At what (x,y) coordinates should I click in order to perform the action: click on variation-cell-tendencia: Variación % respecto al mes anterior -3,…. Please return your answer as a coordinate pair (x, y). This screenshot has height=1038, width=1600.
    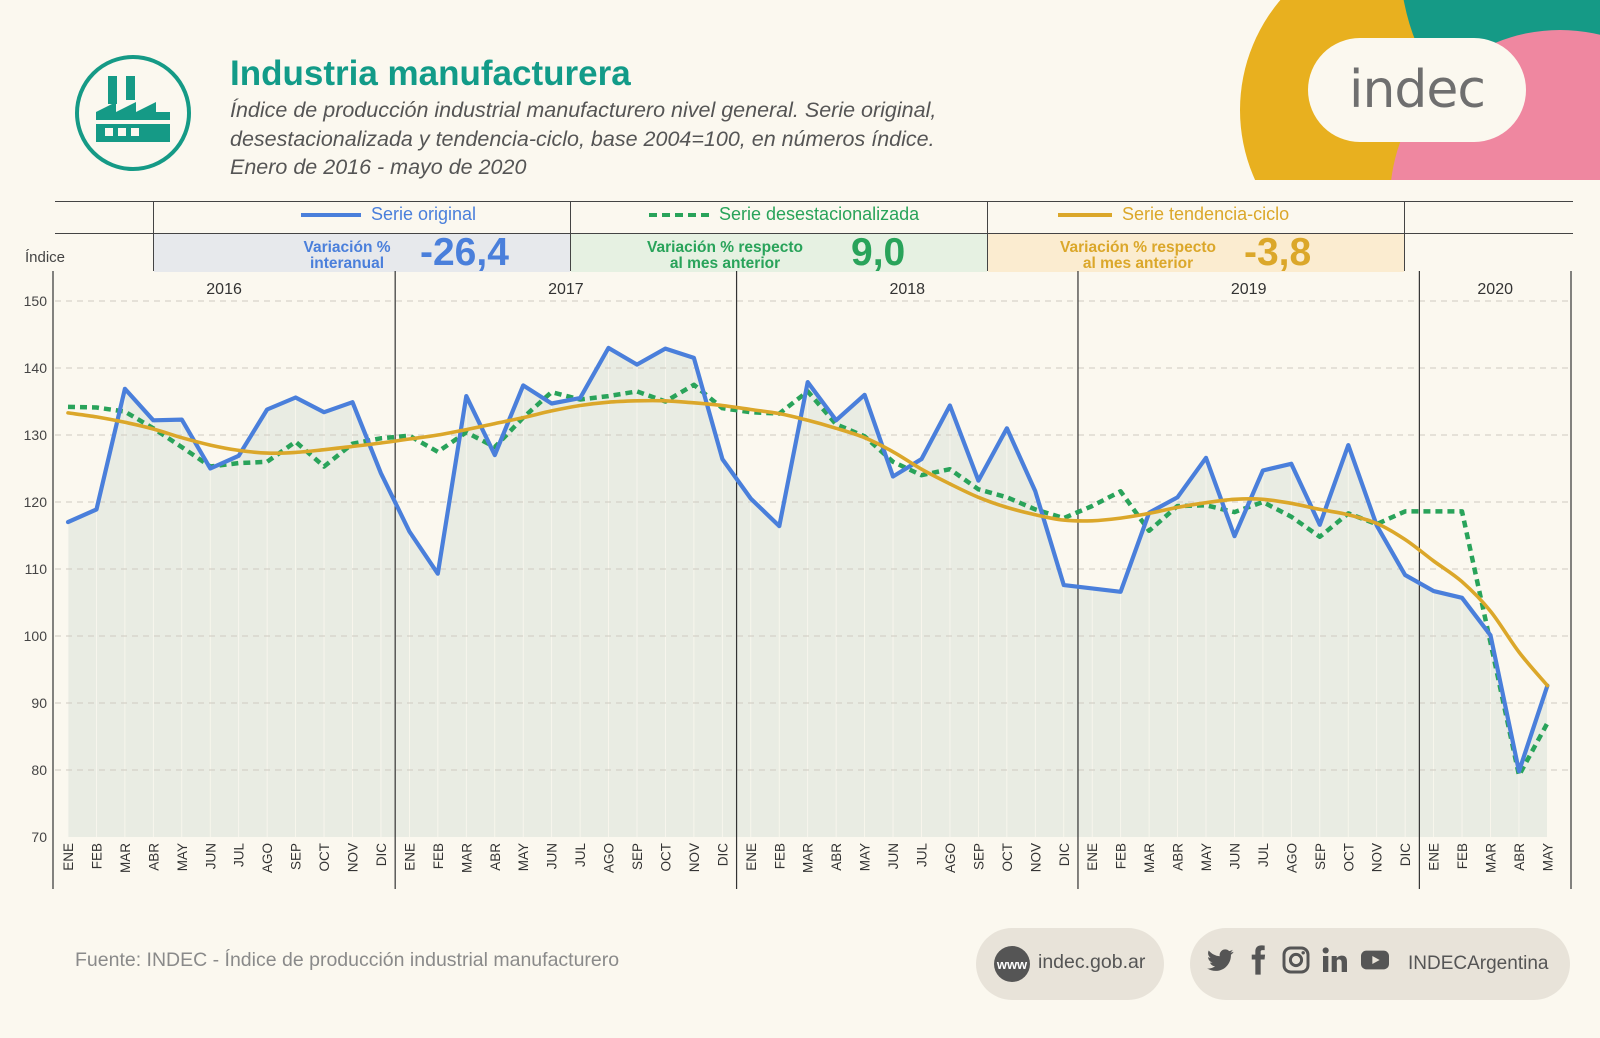
    Looking at the image, I should click on (1196, 252).